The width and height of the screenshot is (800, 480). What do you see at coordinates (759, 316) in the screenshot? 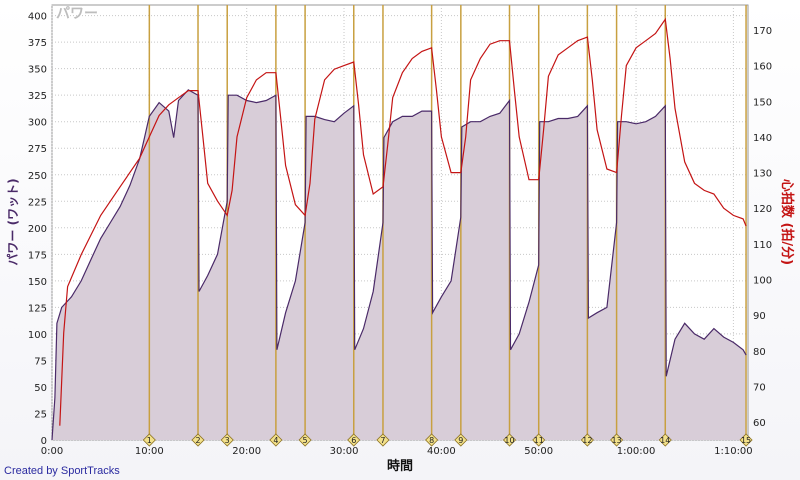
I see `y-right-tick-label: 90` at bounding box center [759, 316].